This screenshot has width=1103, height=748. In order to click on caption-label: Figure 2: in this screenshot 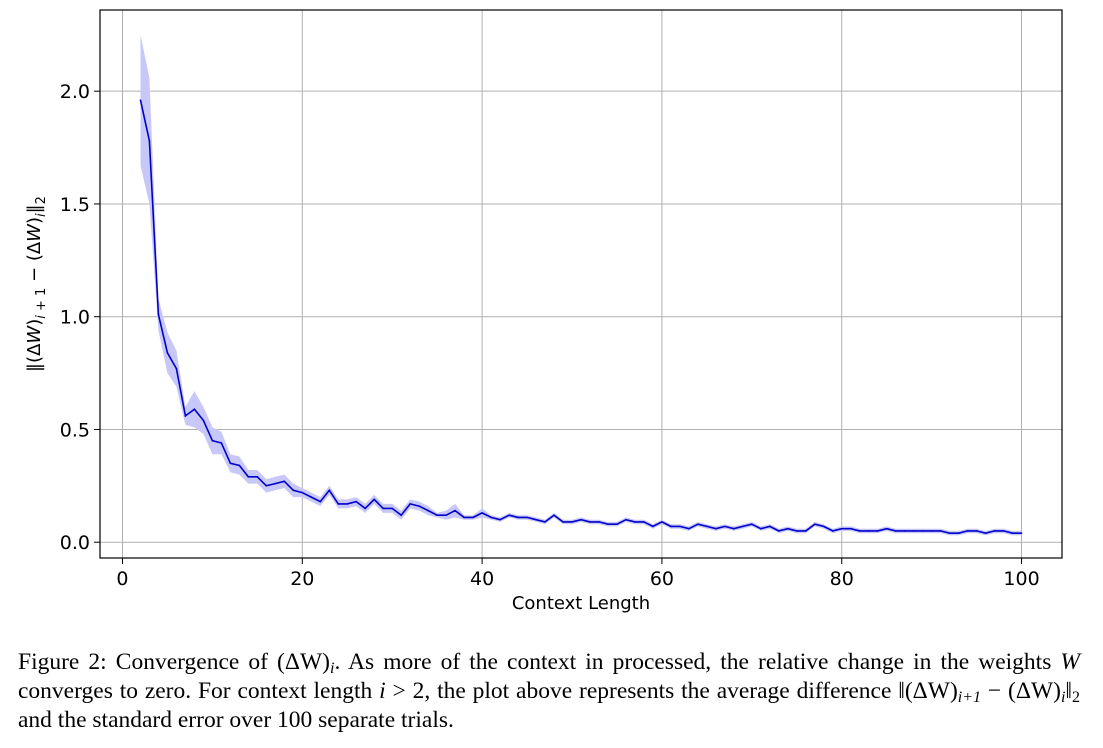, I will do `click(62, 662)`.